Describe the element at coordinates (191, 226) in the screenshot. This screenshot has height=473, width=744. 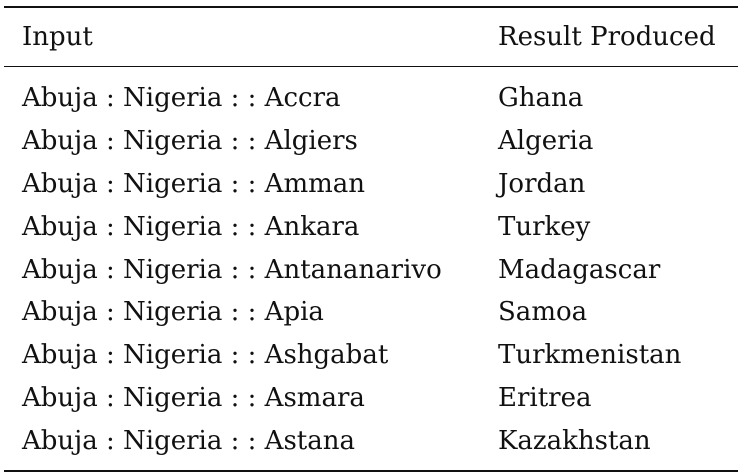
I see `row-input-cell: Abuja : Nigeria : : Ankara` at that location.